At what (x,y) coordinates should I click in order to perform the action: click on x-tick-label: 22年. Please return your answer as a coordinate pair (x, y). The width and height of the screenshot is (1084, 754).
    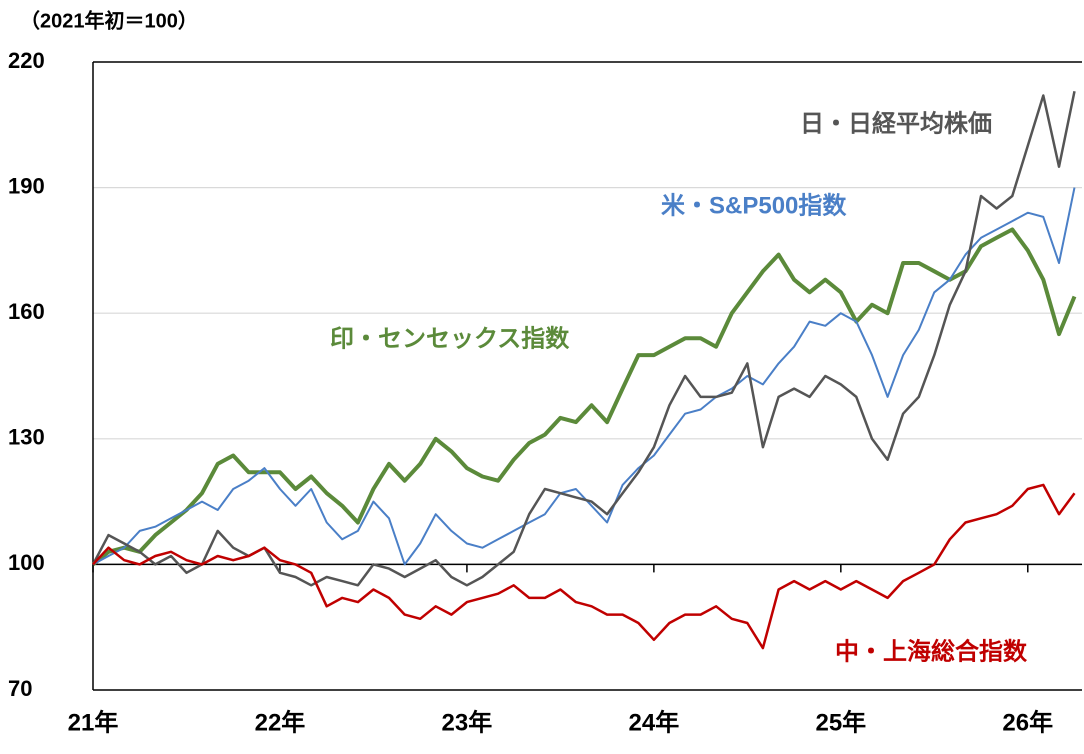
    Looking at the image, I should click on (280, 722).